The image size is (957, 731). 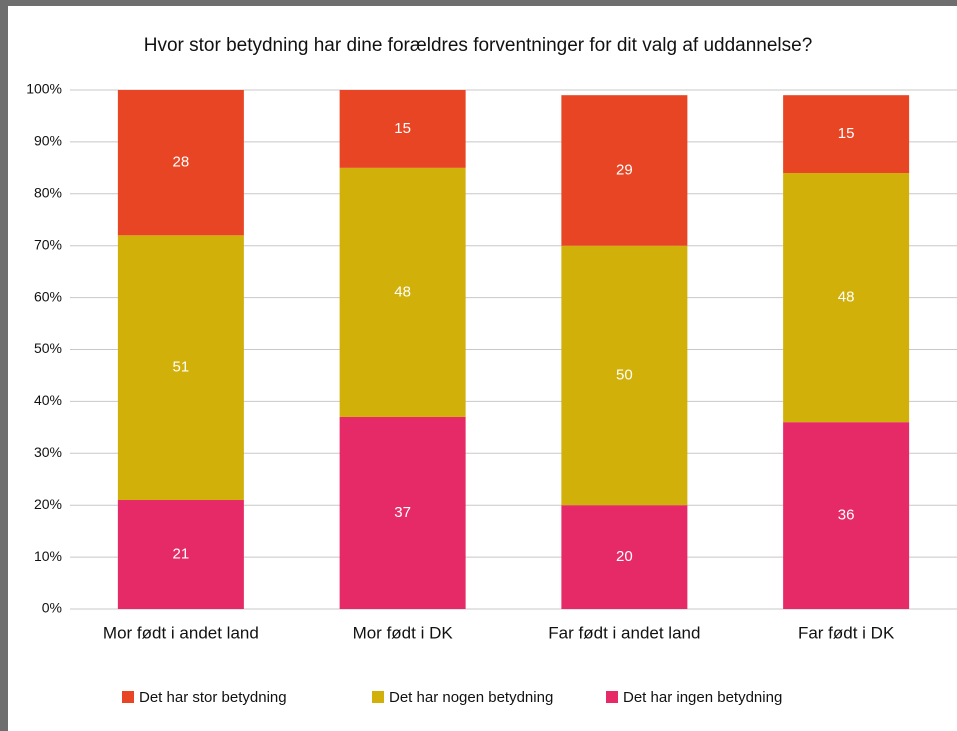 What do you see at coordinates (48, 141) in the screenshot?
I see `y-tick-label: 90%` at bounding box center [48, 141].